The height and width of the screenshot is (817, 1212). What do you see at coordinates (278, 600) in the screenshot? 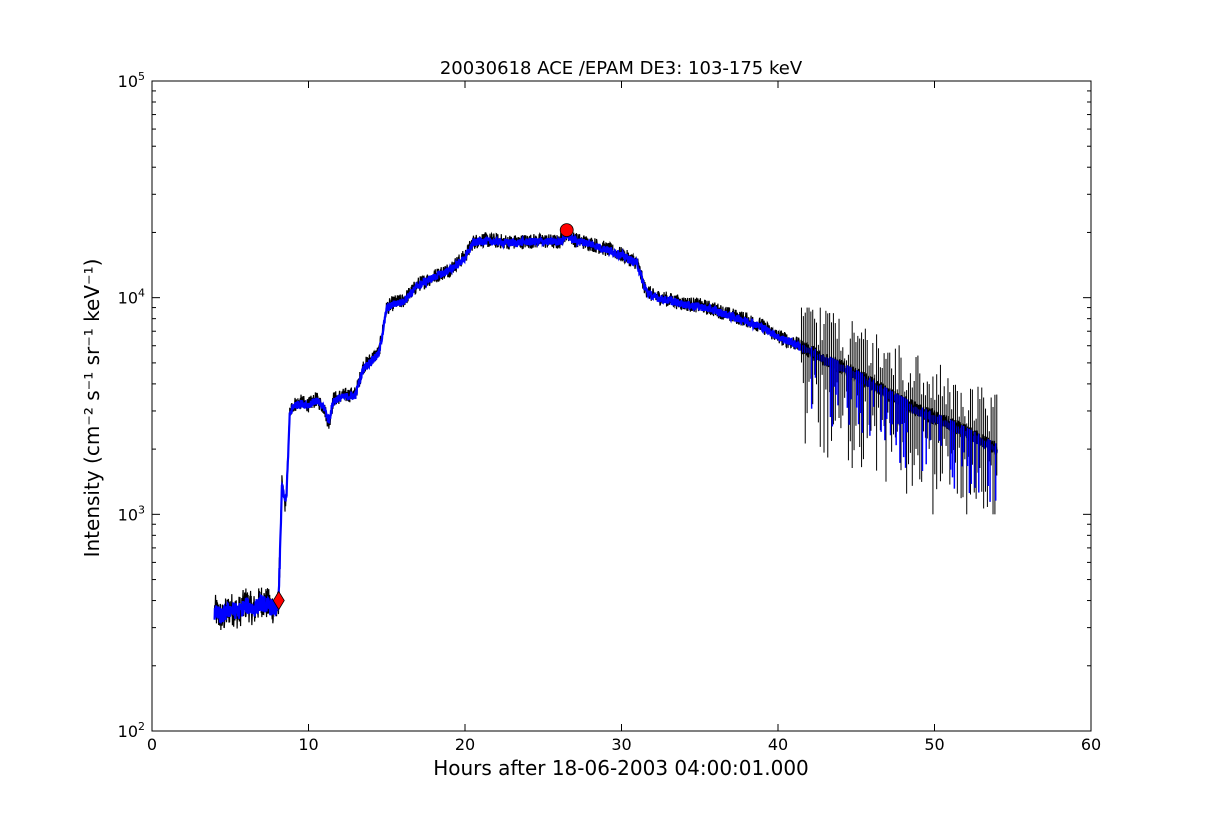
I see `onset-marker` at bounding box center [278, 600].